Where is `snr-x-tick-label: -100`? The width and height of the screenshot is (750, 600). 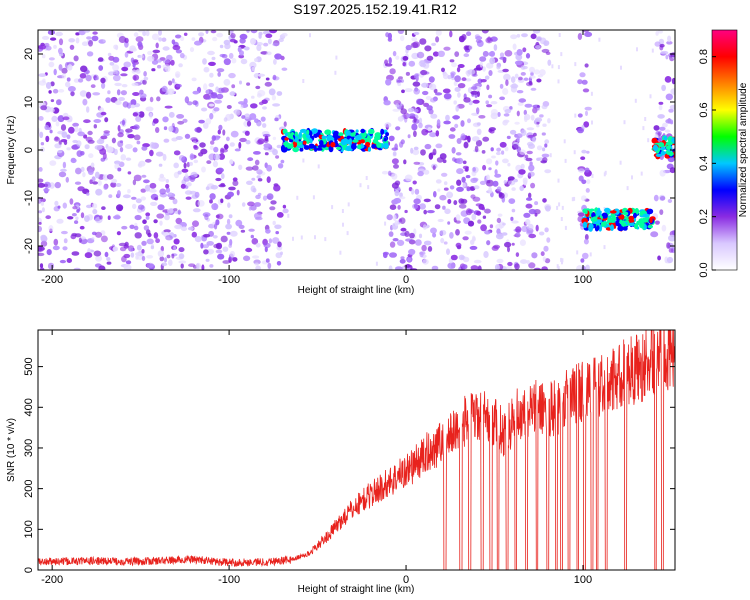 snr-x-tick-label: -100 is located at coordinates (229, 580).